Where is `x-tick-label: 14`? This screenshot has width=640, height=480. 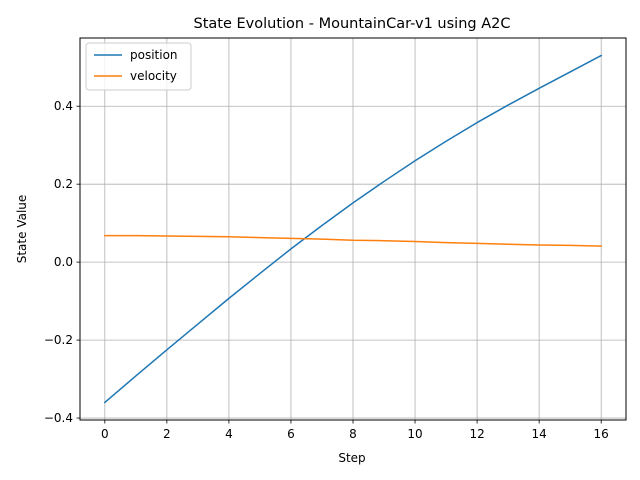
x-tick-label: 14 is located at coordinates (538, 434).